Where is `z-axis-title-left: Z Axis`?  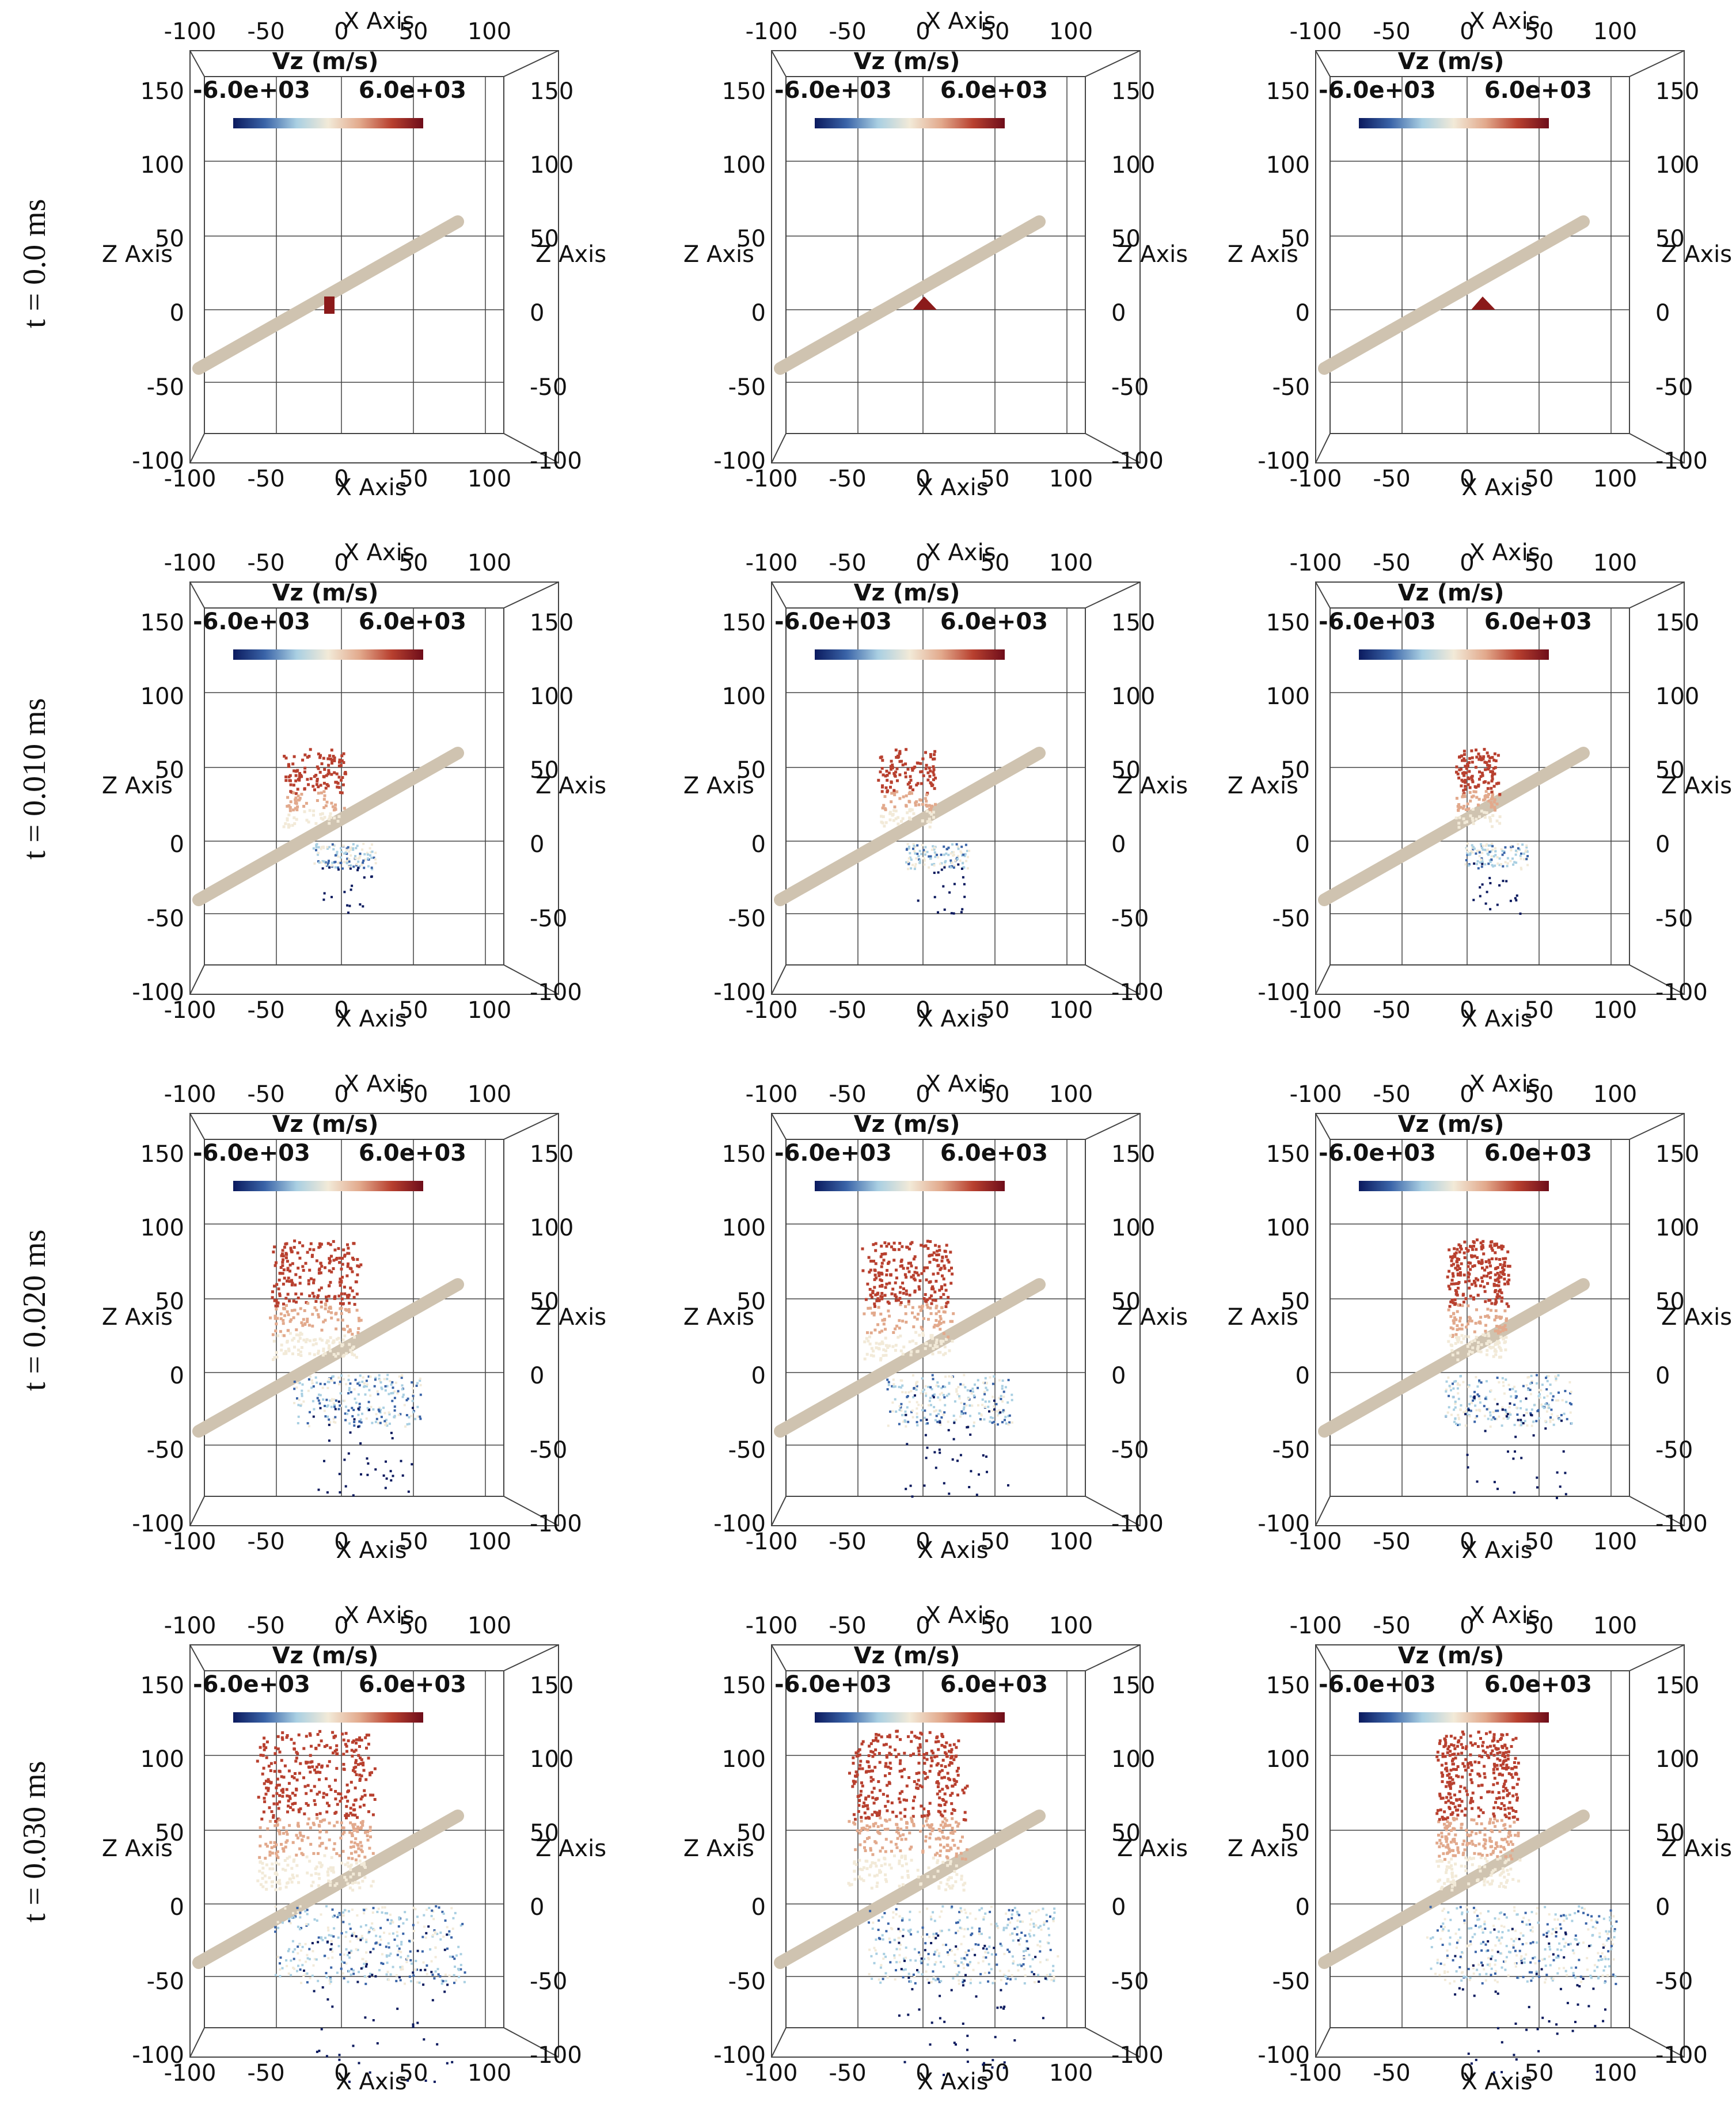
z-axis-title-left: Z Axis is located at coordinates (137, 1317).